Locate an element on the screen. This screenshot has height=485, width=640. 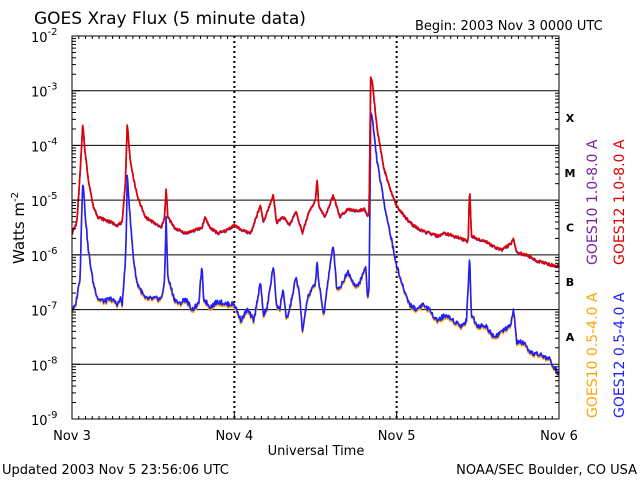
y-axis-label-text: Watts m is located at coordinates (19, 233).